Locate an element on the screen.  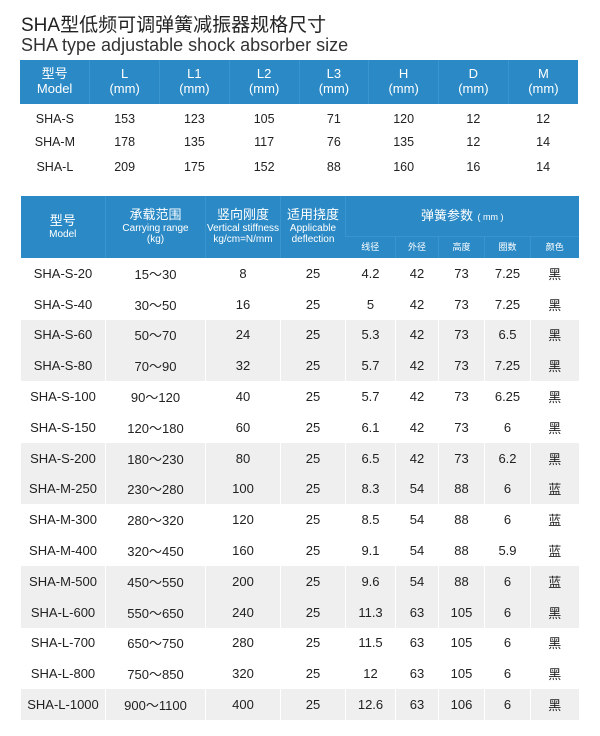
header-deflection-cn: 适用挠度 is located at coordinates (312, 215).